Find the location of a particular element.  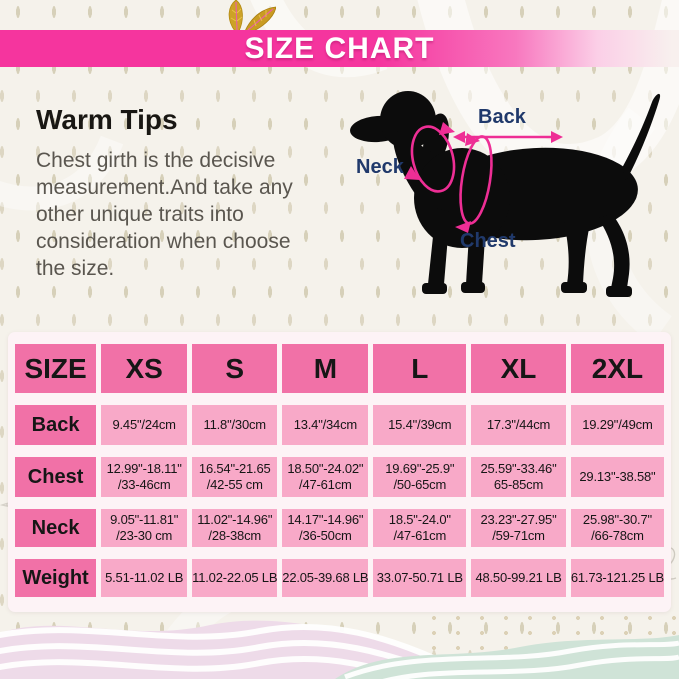

size-value-cell: 25.59"-33.46" 65-85cm is located at coordinates (518, 477).